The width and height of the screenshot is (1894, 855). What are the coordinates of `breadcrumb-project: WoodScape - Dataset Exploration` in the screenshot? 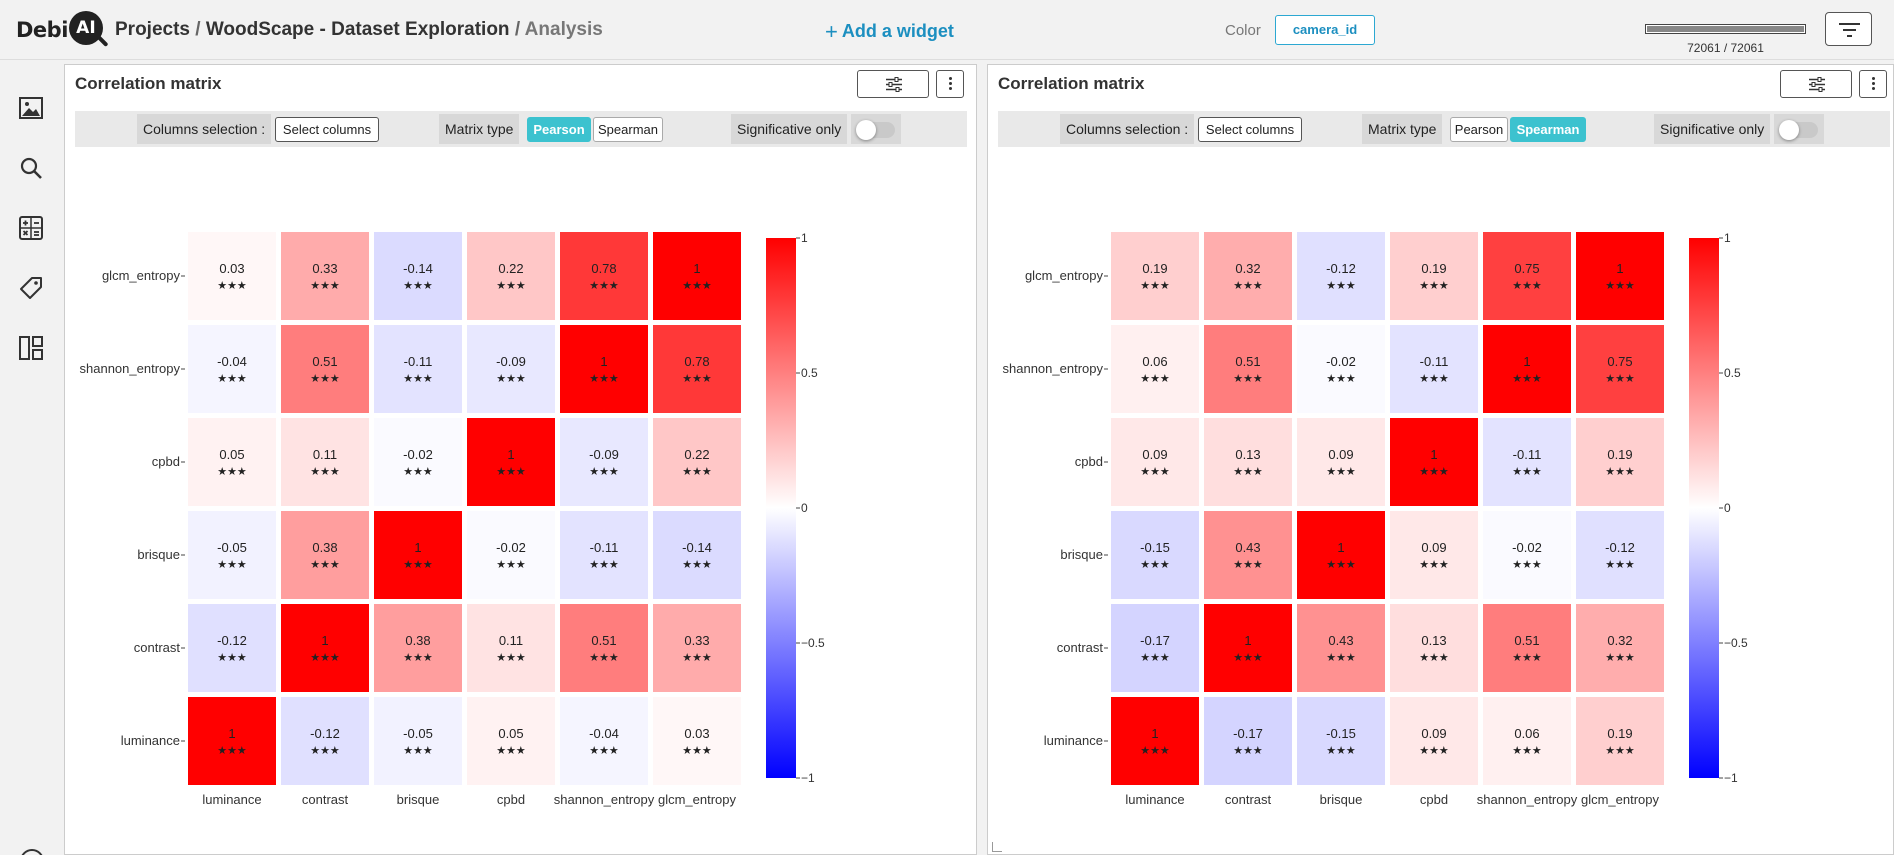 It's located at (357, 29).